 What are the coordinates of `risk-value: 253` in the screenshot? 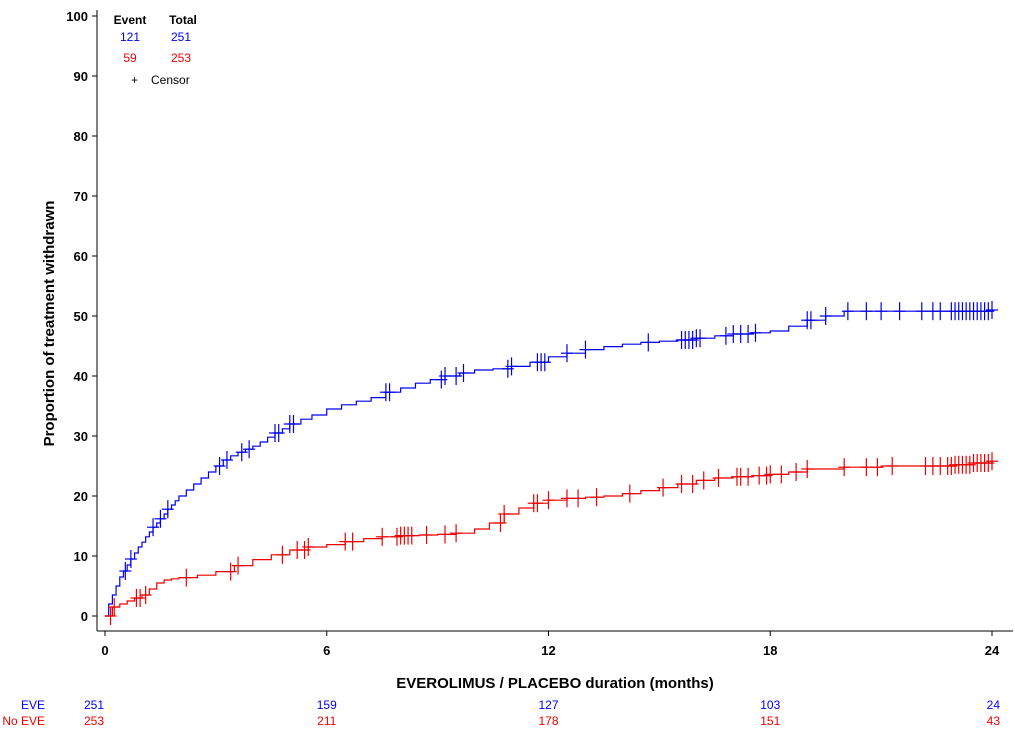 It's located at (94, 721).